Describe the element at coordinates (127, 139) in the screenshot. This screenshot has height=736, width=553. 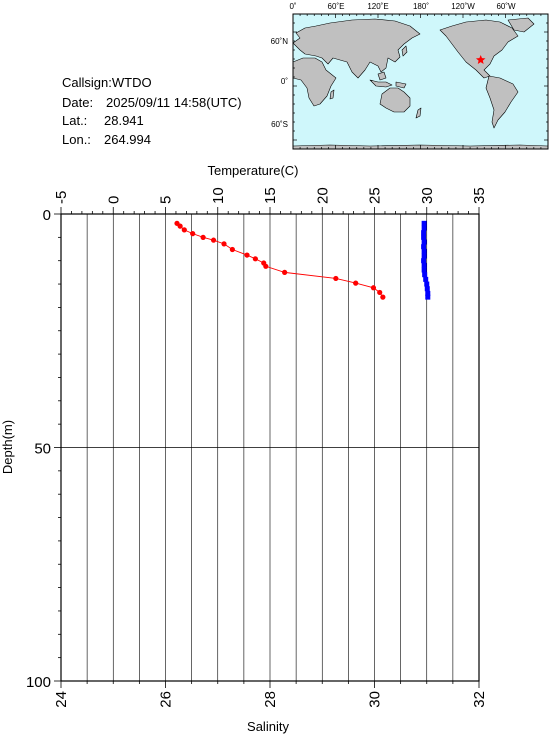
I see `lon-value: 264.994` at that location.